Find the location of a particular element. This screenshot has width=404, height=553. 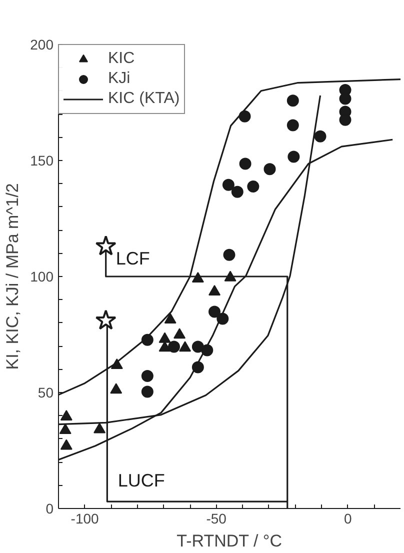

x-tick-label: -50 is located at coordinates (216, 518).